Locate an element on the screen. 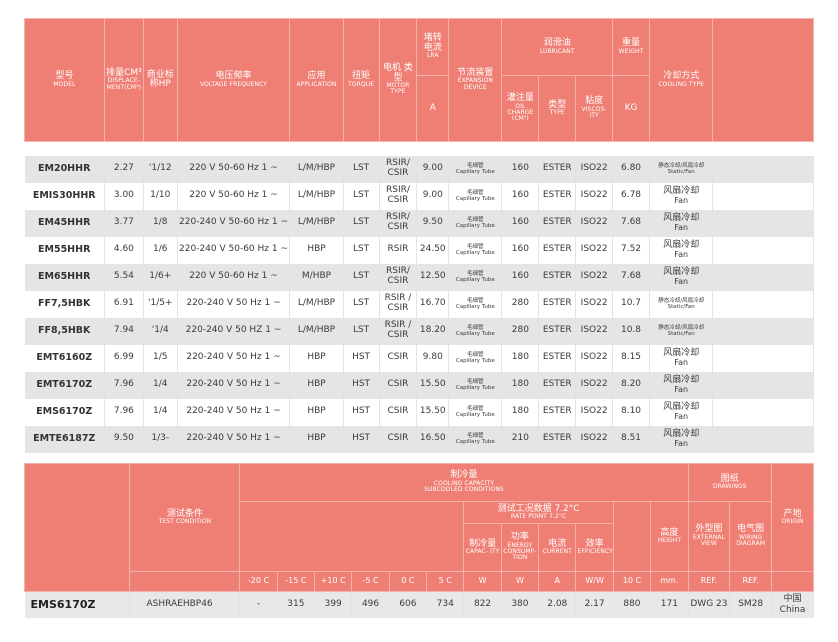 The height and width of the screenshot is (642, 838). hp-cell: 1/5 is located at coordinates (160, 358).